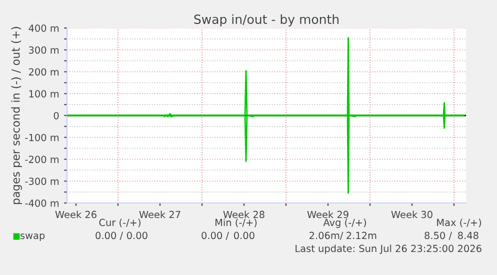  What do you see at coordinates (411, 214) in the screenshot?
I see `x-tick-label: Week 30` at bounding box center [411, 214].